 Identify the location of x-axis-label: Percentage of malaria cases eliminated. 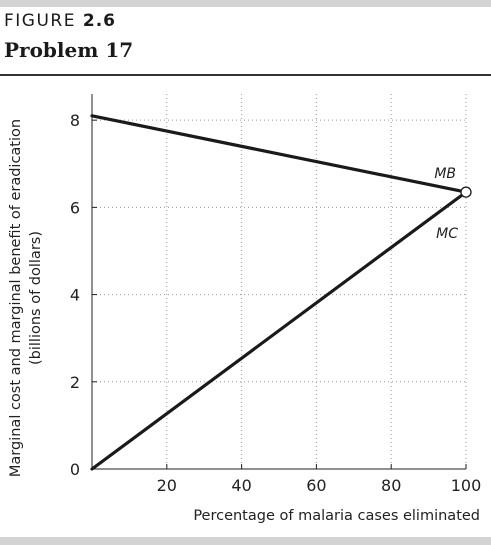
(336, 516).